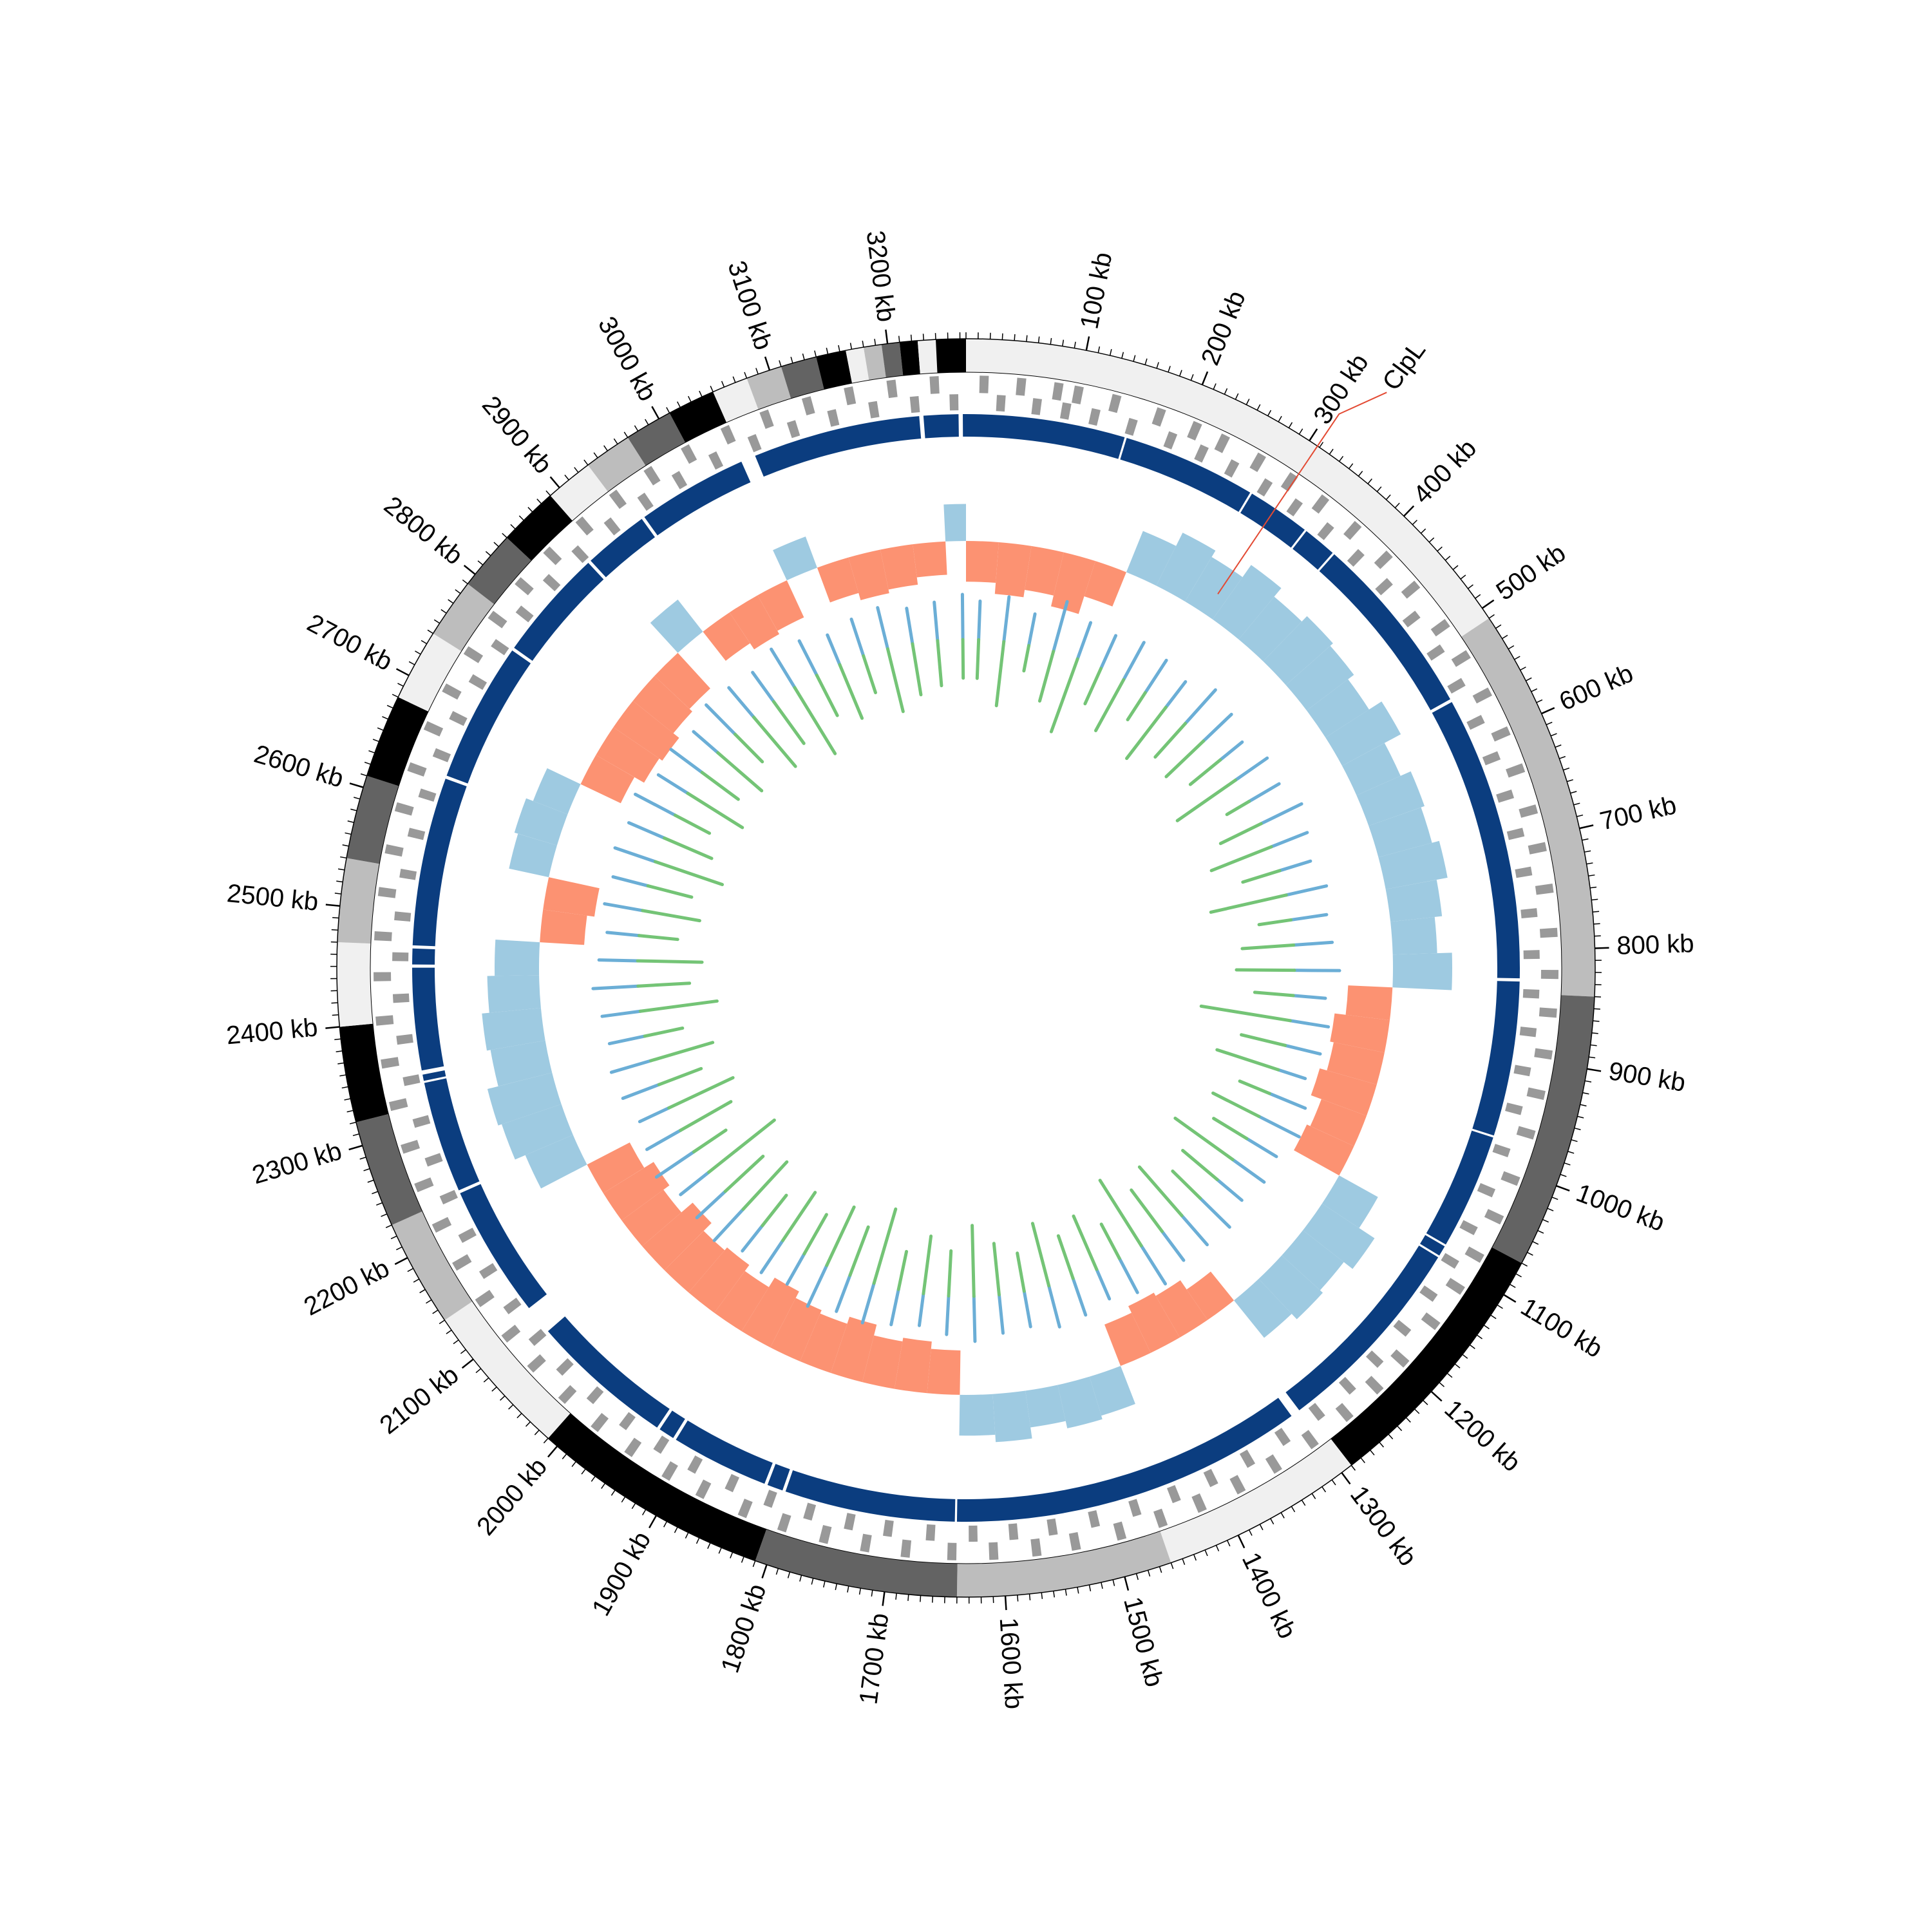 The height and width of the screenshot is (1932, 1932). Describe the element at coordinates (512, 1497) in the screenshot. I see `tick-label: 2000 kb` at that location.